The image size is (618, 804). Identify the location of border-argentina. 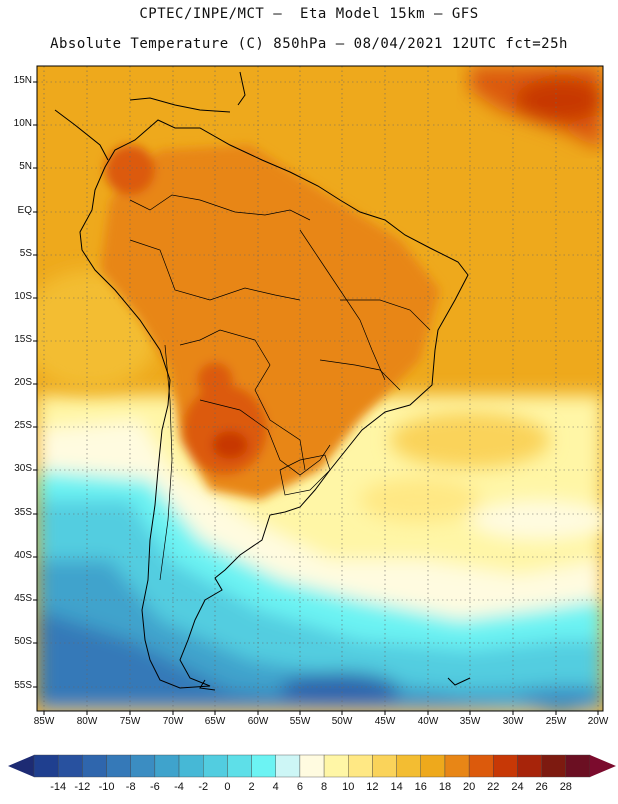
(265, 437).